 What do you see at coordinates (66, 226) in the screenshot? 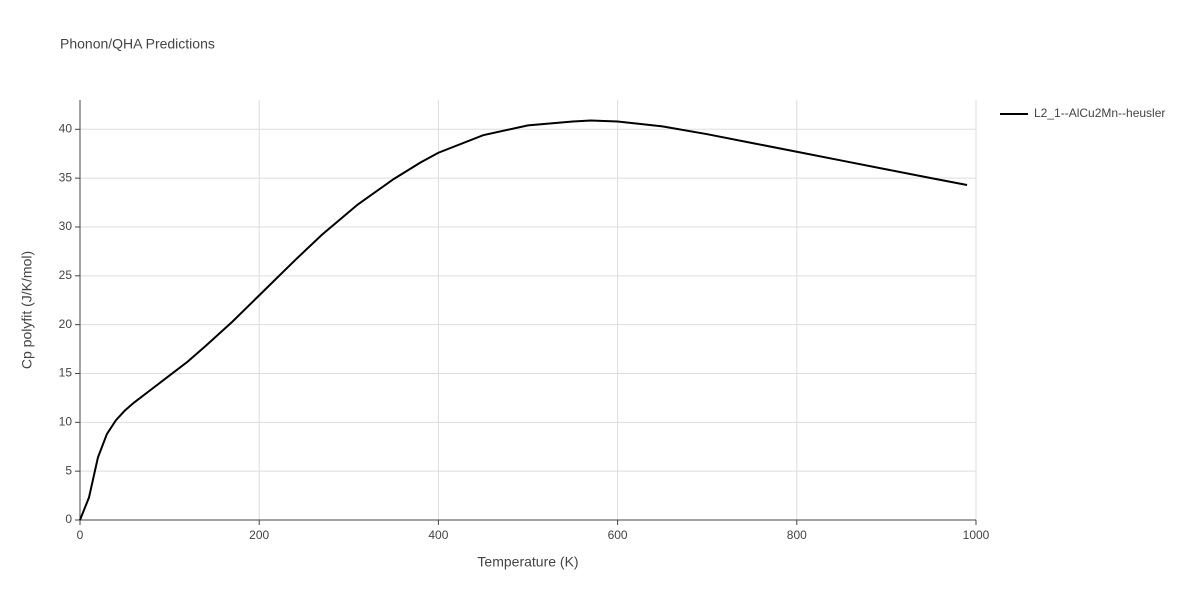
I see `y-tick-label: 30` at bounding box center [66, 226].